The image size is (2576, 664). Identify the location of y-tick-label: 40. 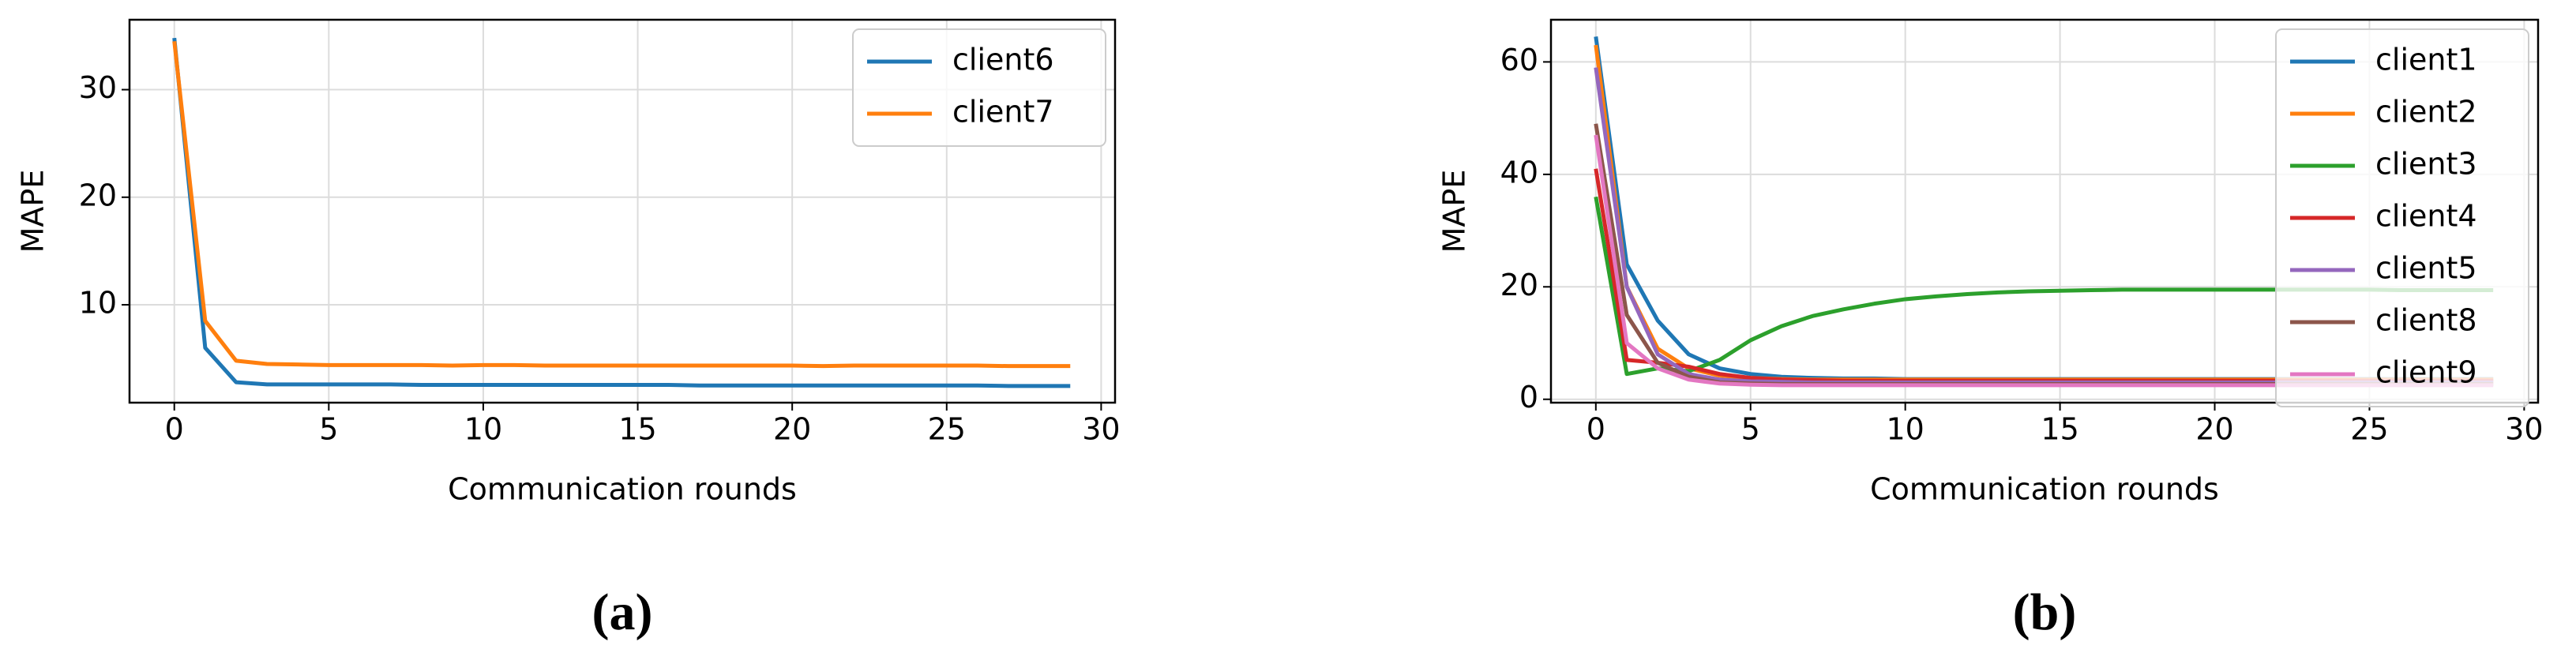
(1519, 172).